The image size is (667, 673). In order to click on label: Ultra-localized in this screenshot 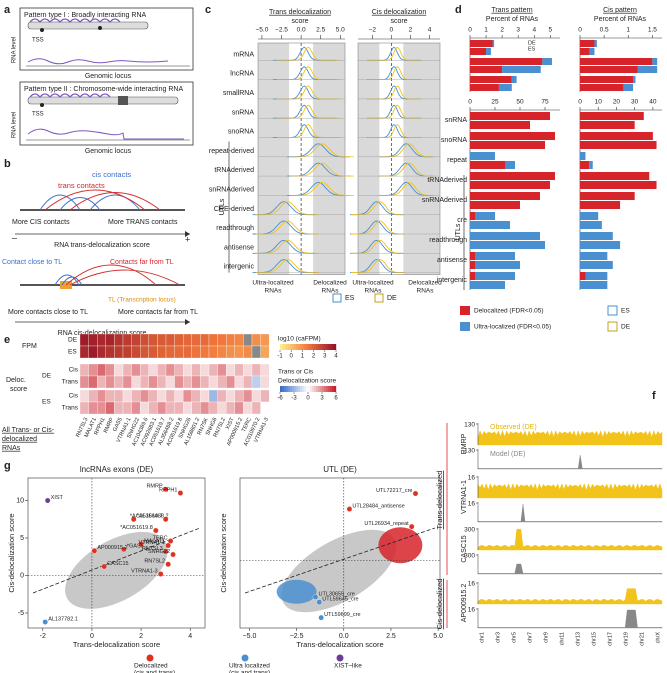, I will do `click(273, 282)`.